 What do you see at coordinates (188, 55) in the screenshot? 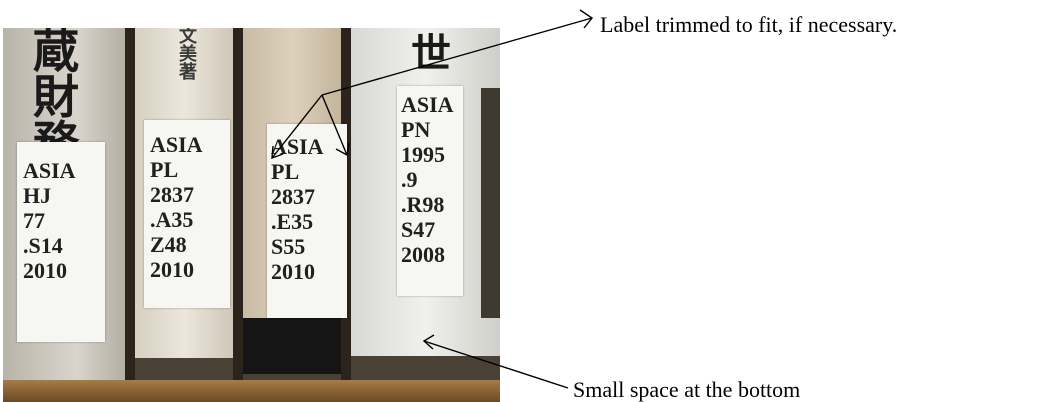
I see `spine-title-2: 文美 著` at bounding box center [188, 55].